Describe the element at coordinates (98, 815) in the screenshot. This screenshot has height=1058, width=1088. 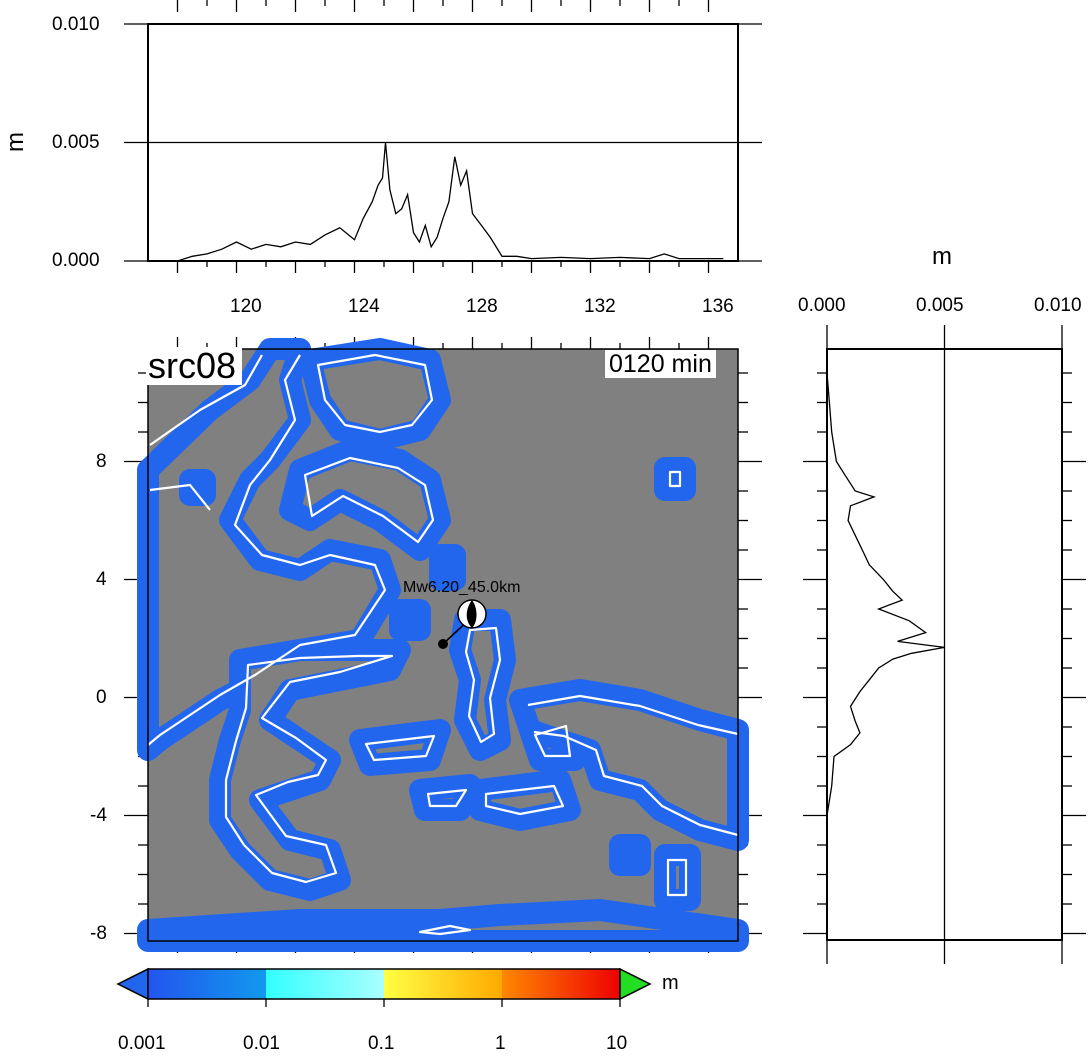
I see `map-y-tick-label: -4` at that location.